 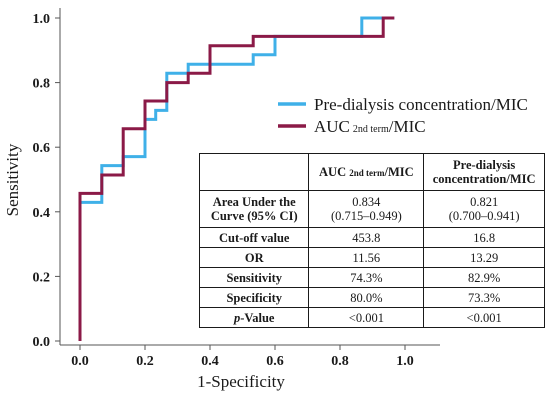 I want to click on row-label-cutoff: Cut-off value, so click(x=254, y=237).